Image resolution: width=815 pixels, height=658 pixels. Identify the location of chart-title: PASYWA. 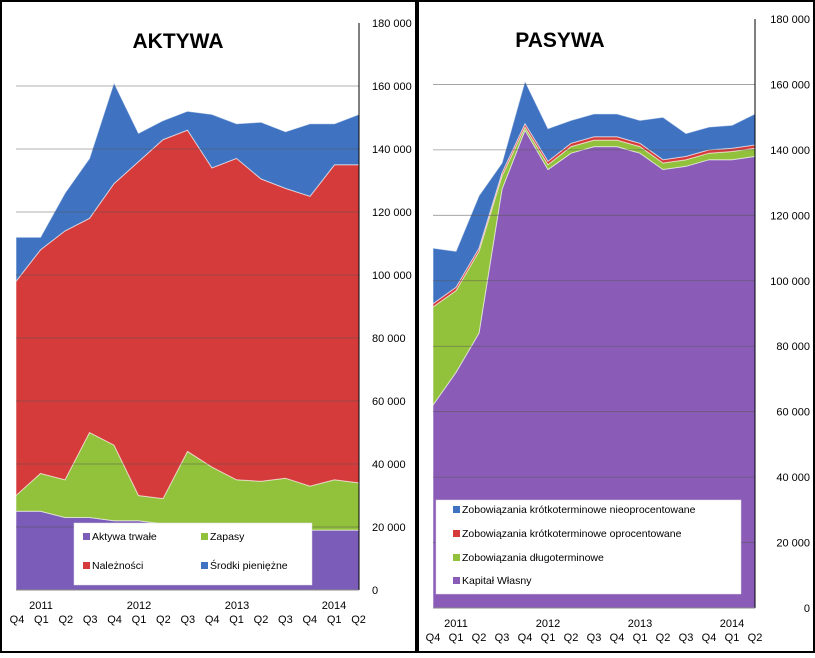
(559, 40).